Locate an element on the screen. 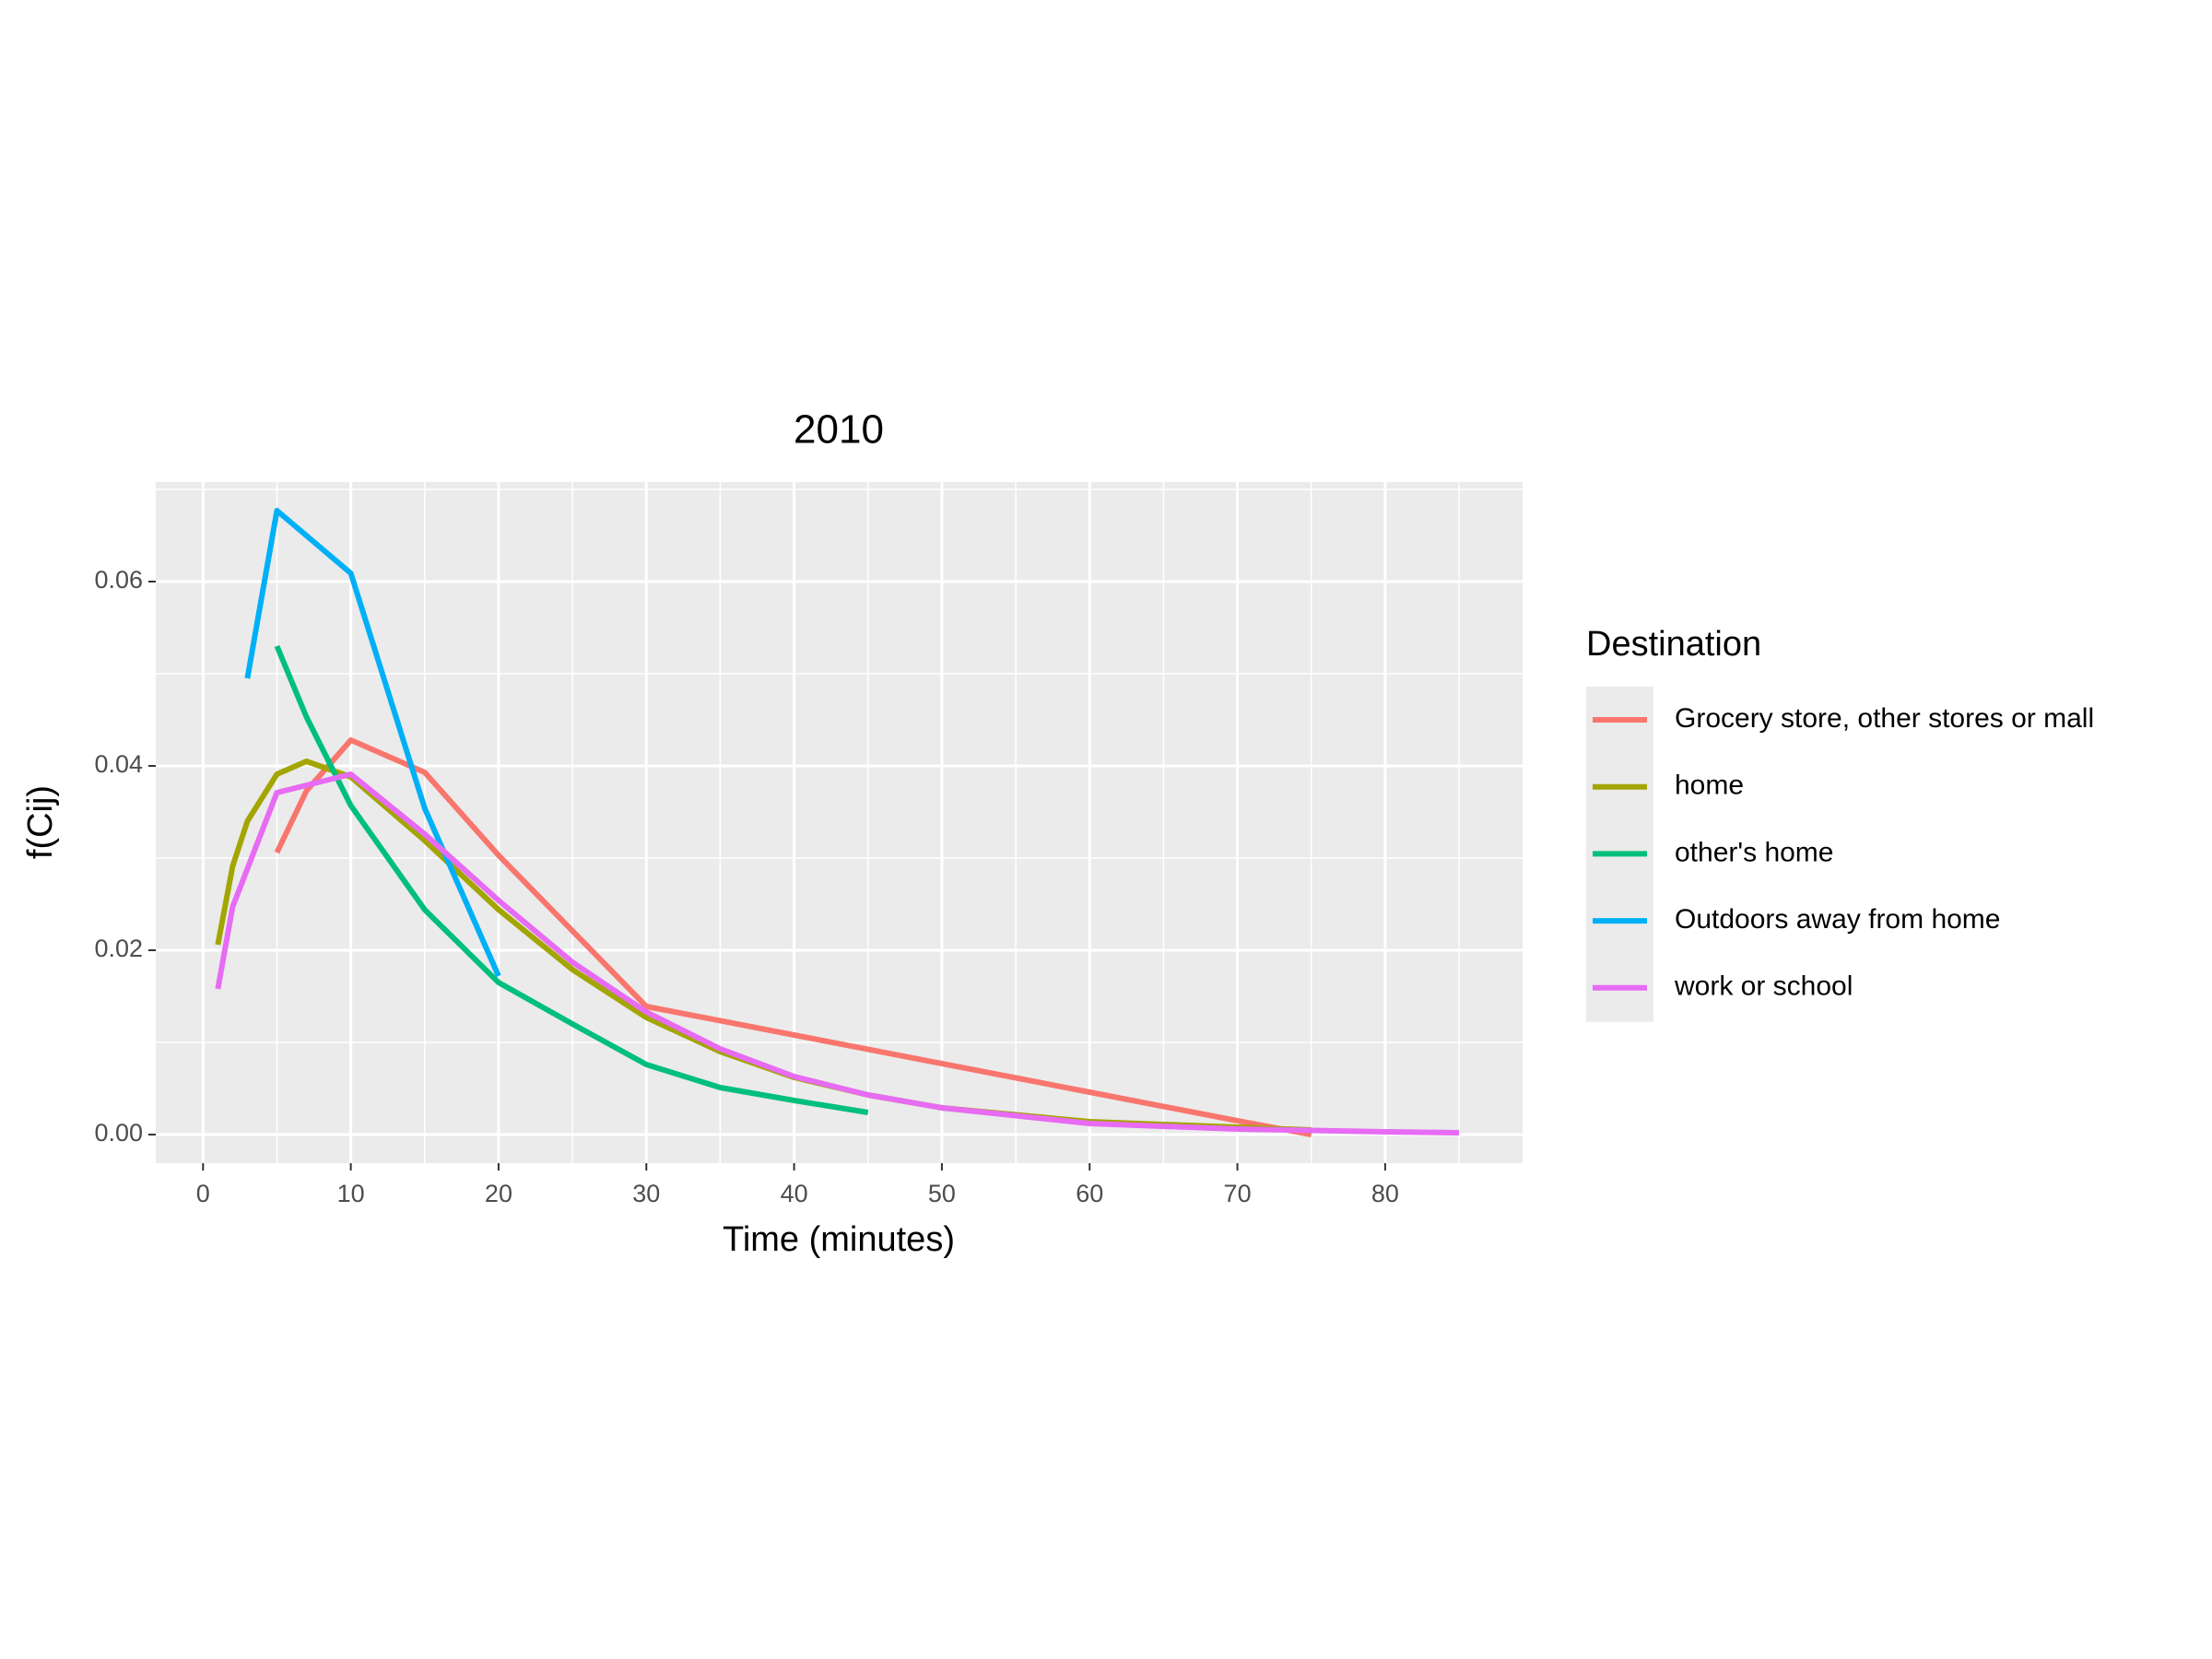  legend-label: work or school is located at coordinates (1763, 986).